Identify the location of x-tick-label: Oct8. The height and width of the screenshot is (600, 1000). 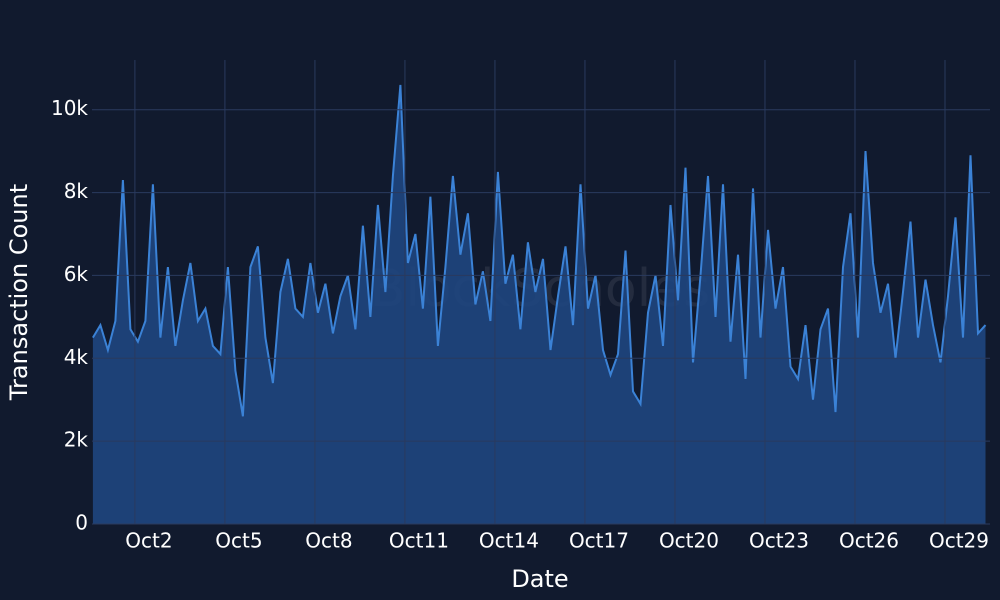
(328, 541).